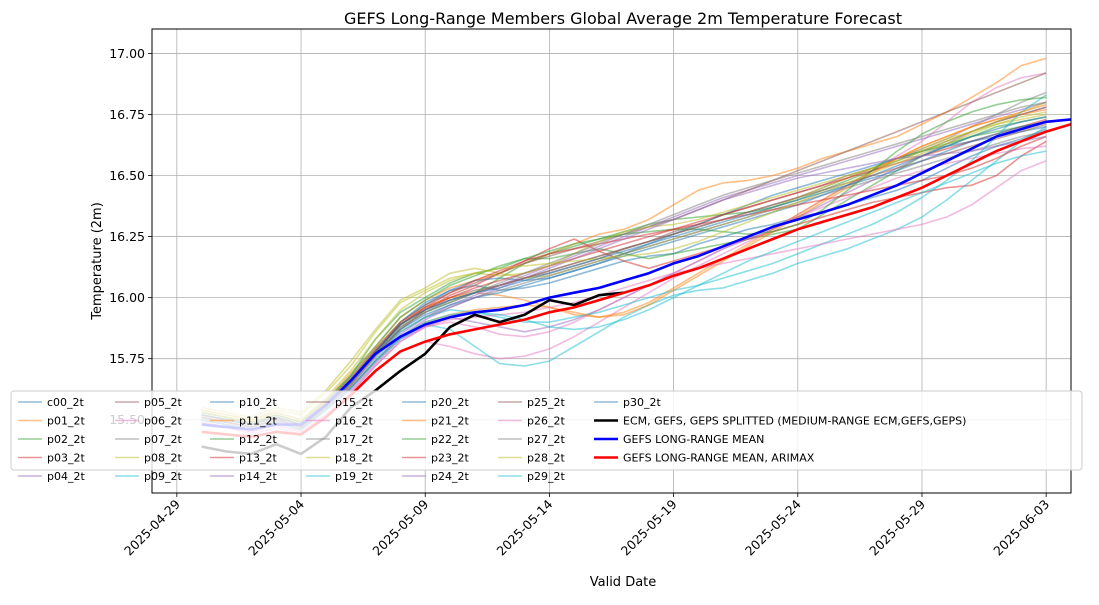 The width and height of the screenshot is (1099, 605). What do you see at coordinates (127, 114) in the screenshot?
I see `y-tick-label: 16.75` at bounding box center [127, 114].